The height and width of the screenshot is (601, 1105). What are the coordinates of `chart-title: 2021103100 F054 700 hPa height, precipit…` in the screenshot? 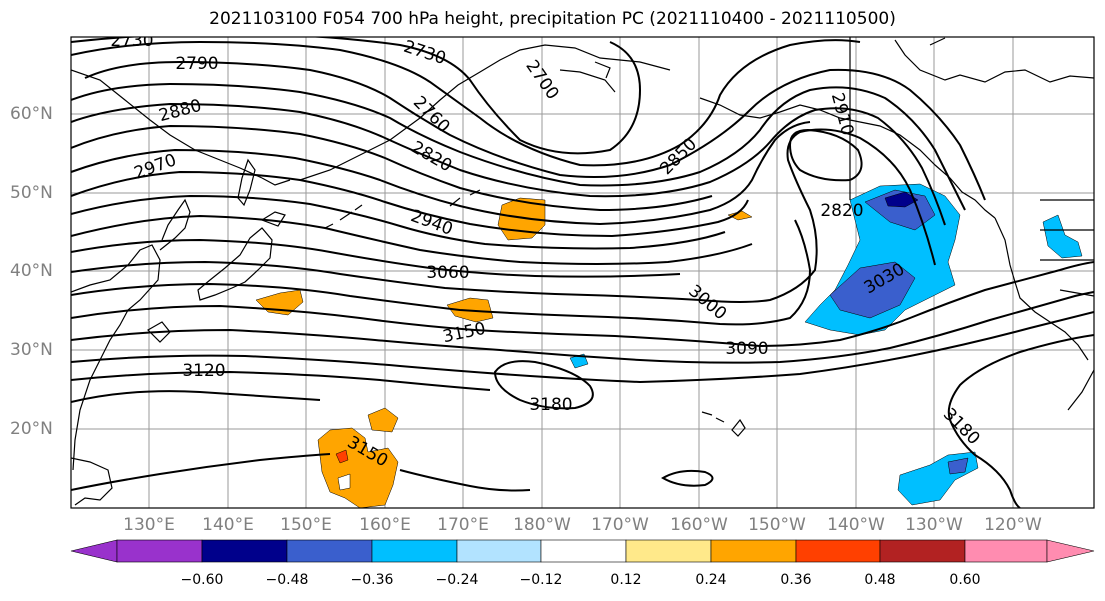 It's located at (552, 19).